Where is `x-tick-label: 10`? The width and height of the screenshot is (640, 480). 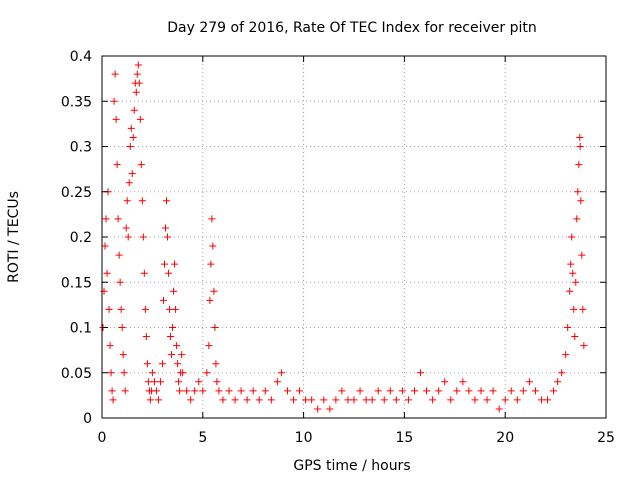
x-tick-label: 10 is located at coordinates (304, 438).